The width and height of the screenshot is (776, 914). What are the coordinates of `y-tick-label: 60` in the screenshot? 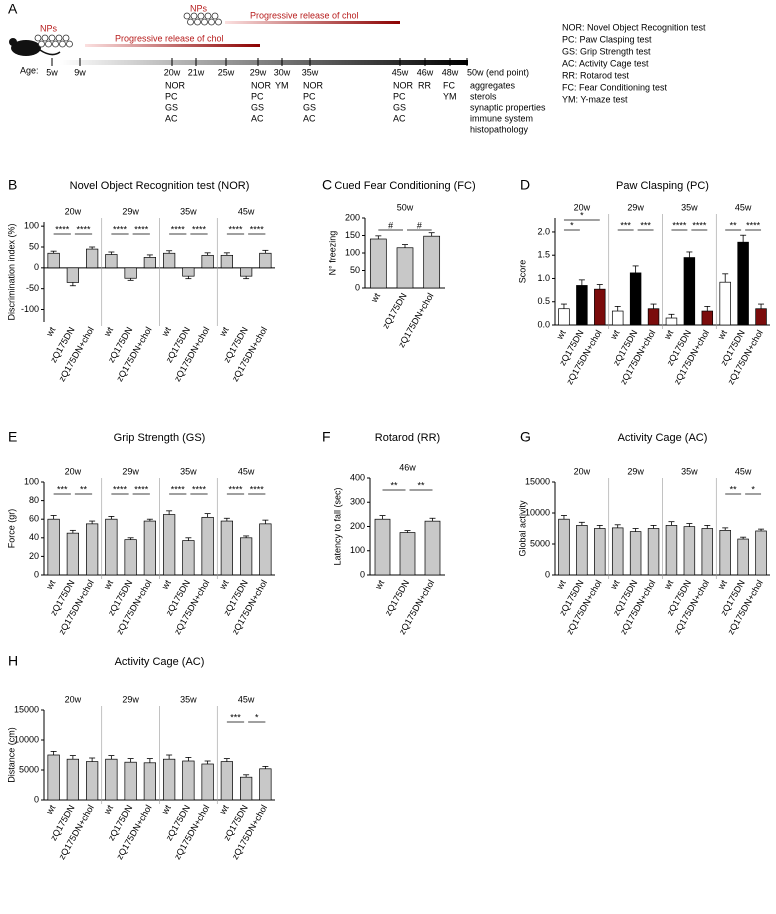 It's located at (34, 519).